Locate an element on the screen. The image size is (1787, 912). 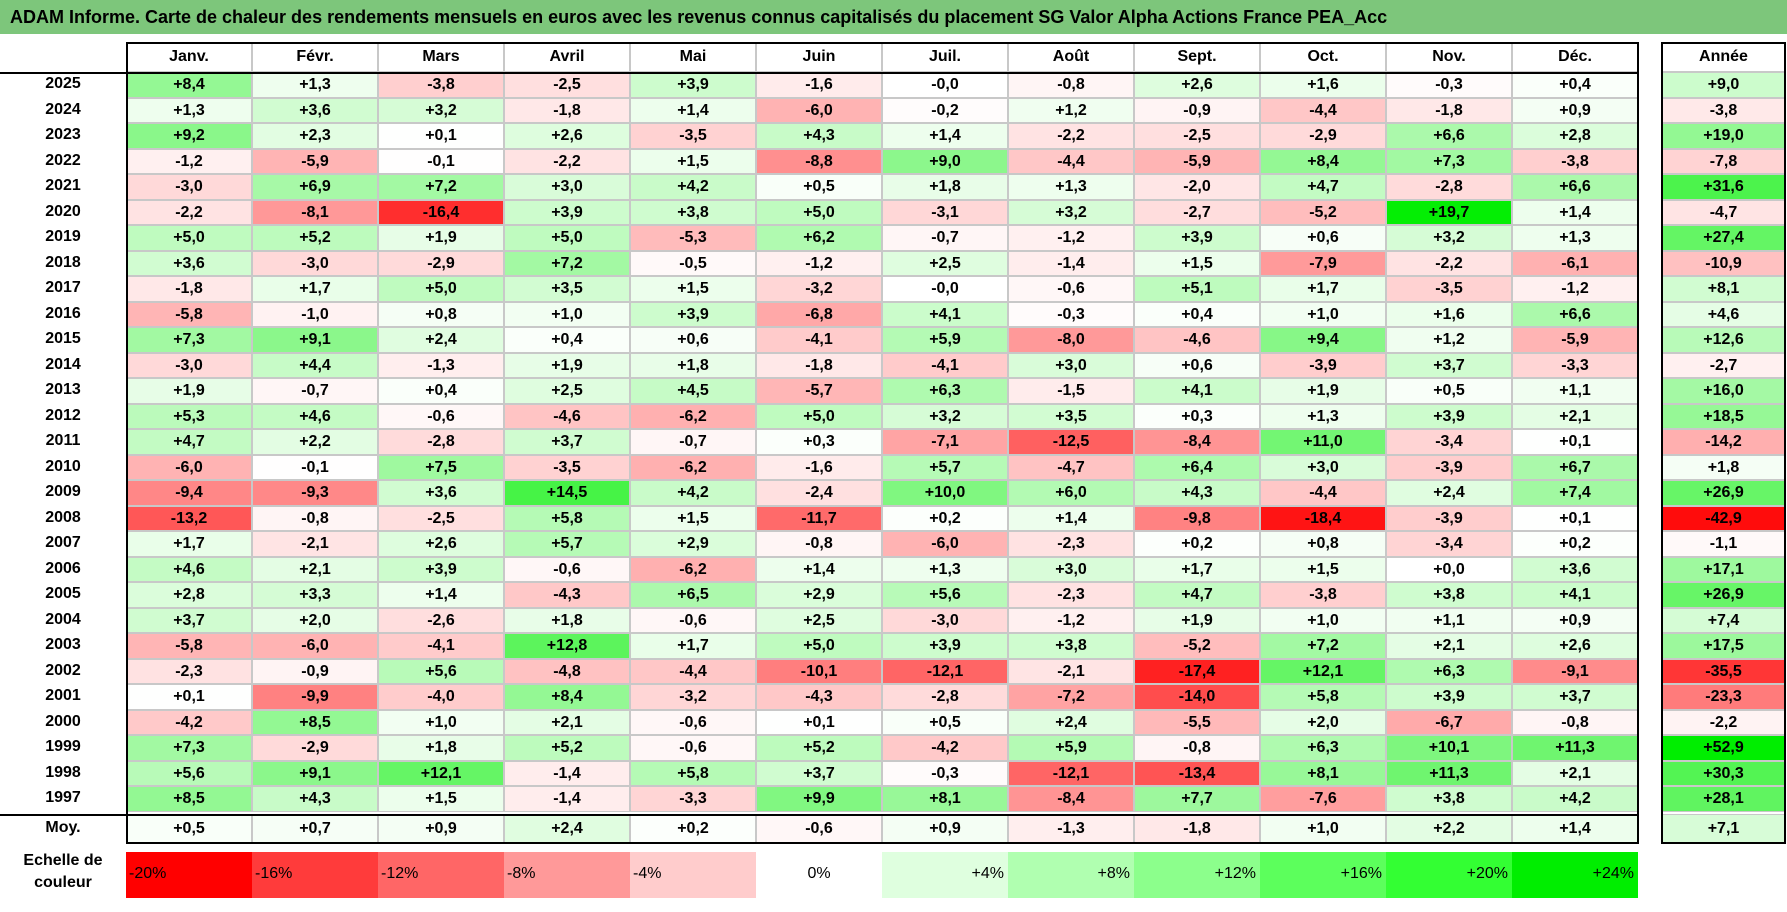
heatmap-cell: -4,1 is located at coordinates (819, 340).